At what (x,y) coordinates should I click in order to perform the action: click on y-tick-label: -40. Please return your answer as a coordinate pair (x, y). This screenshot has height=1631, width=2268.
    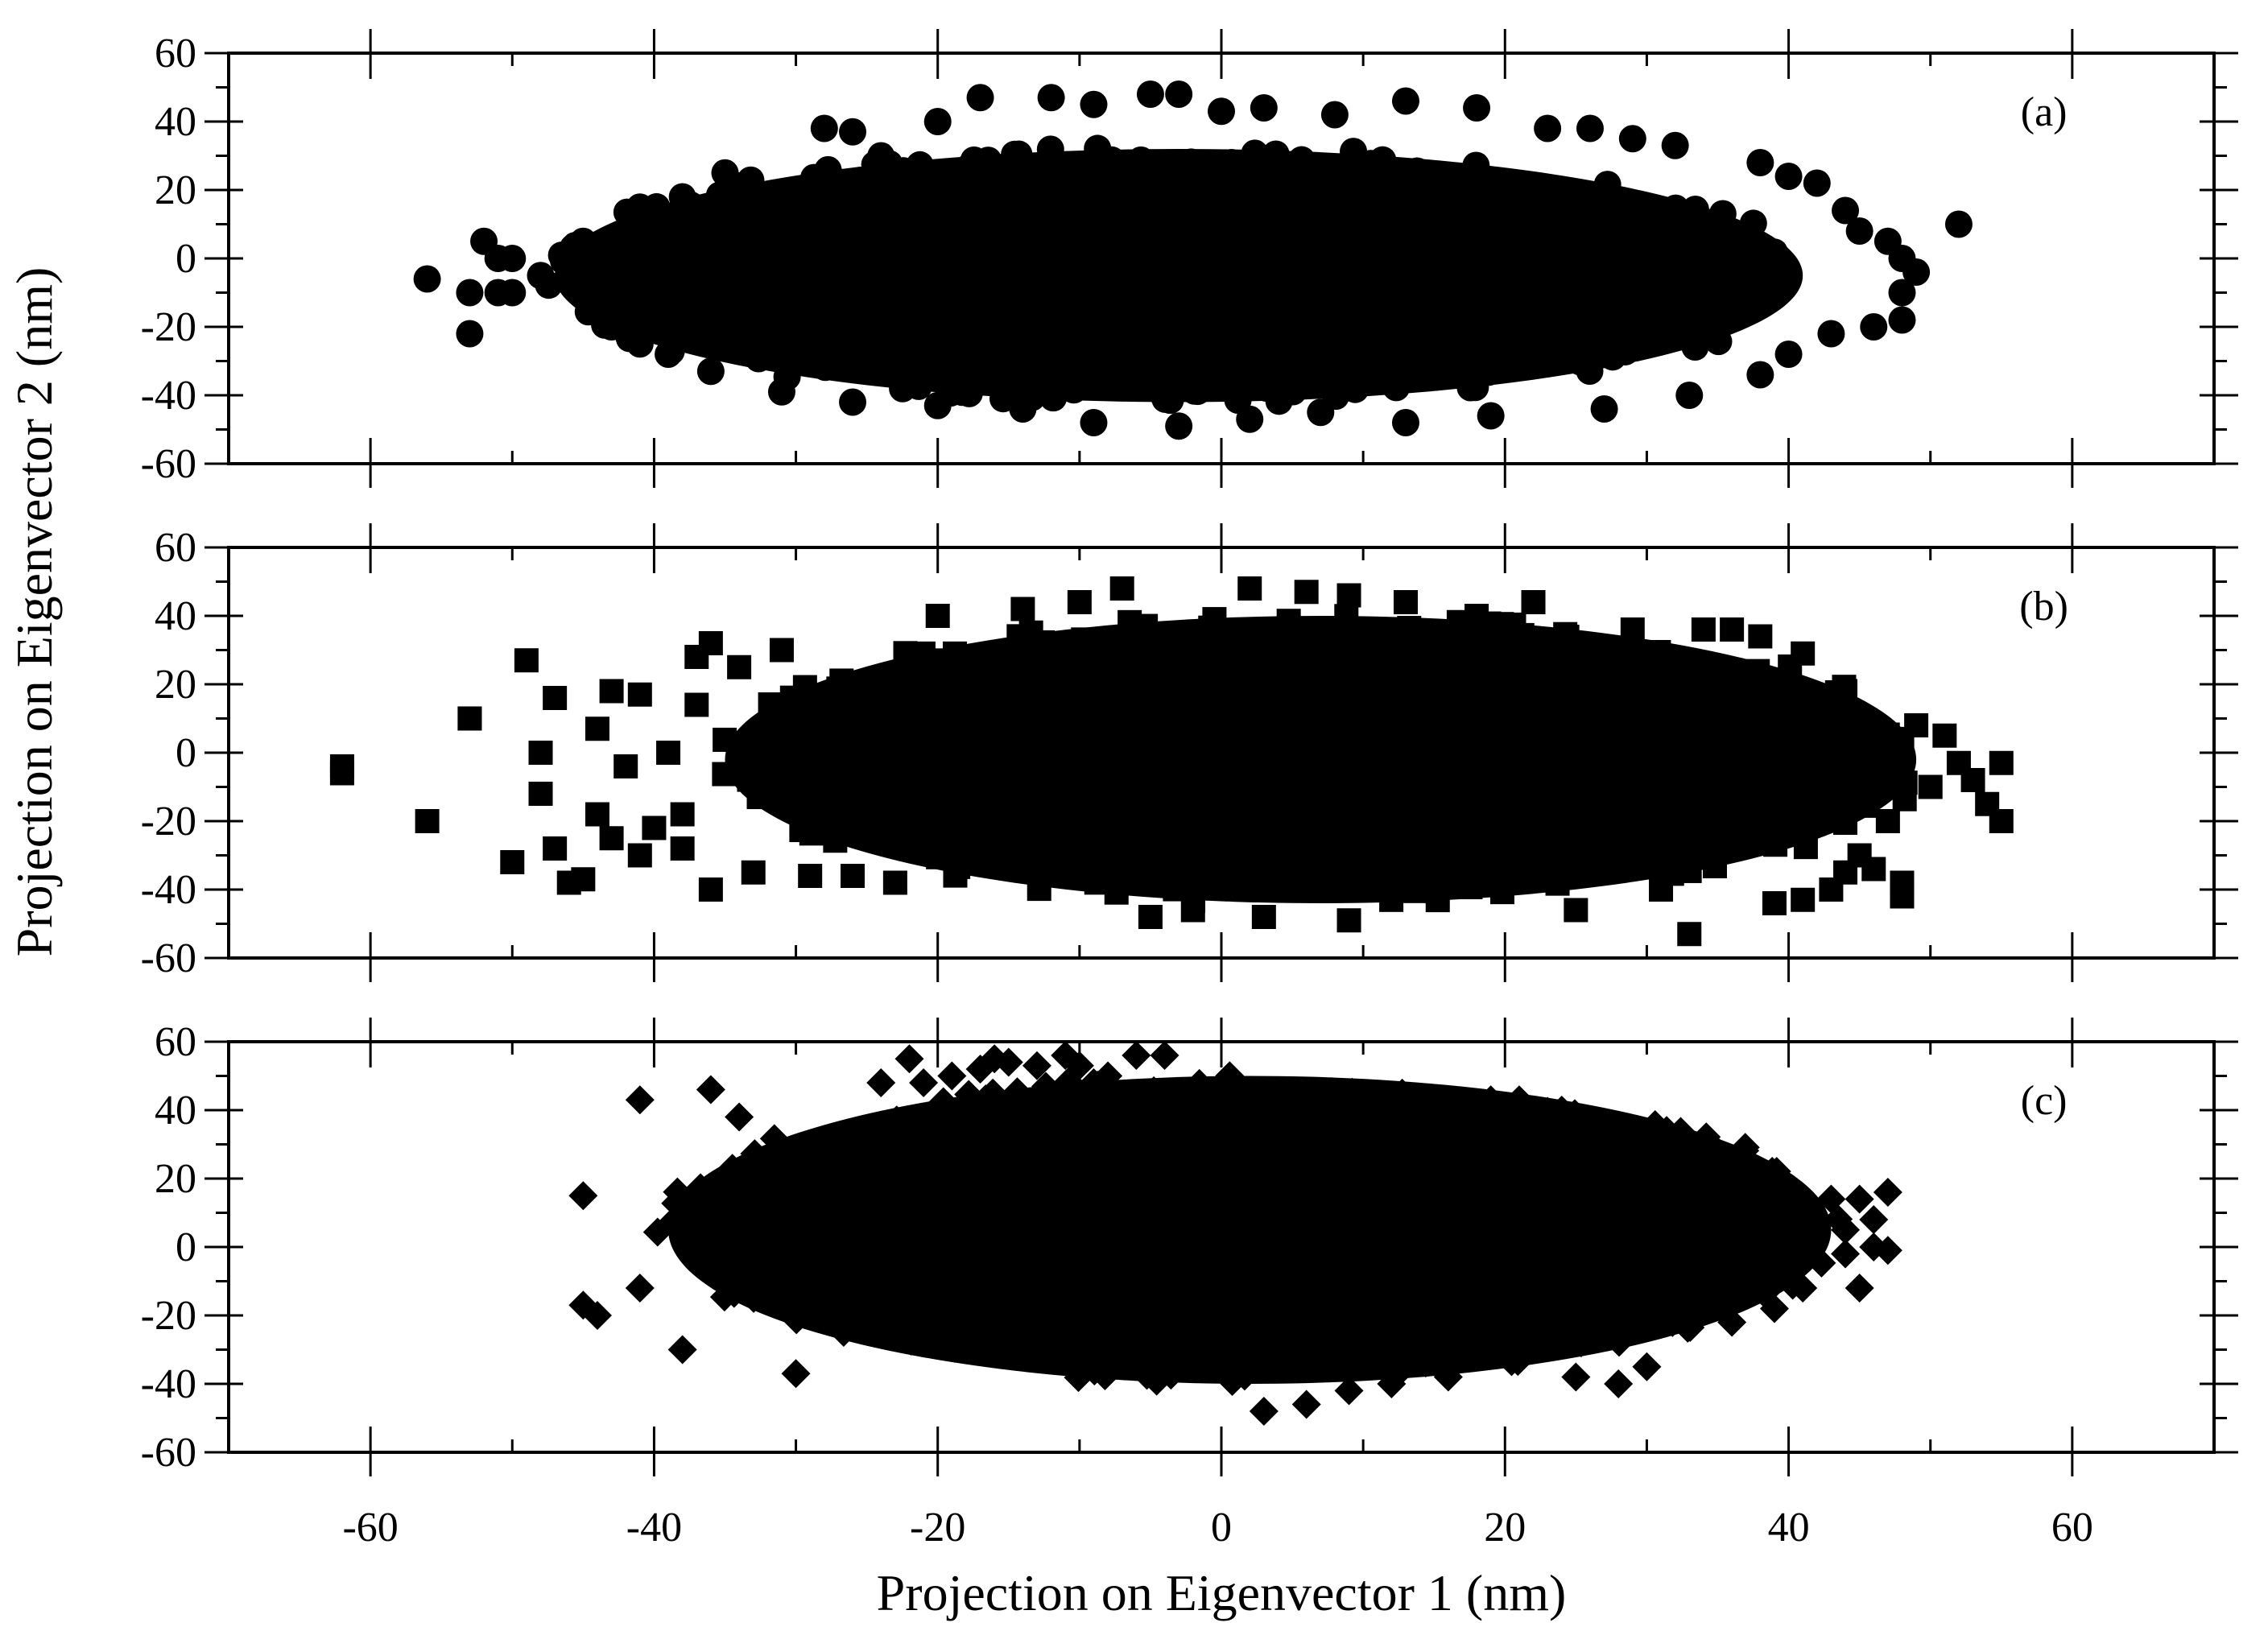
    Looking at the image, I should click on (168, 396).